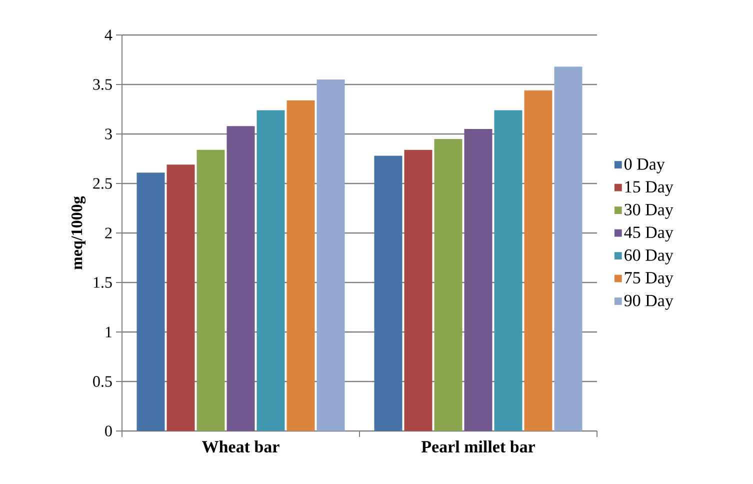  Describe the element at coordinates (649, 302) in the screenshot. I see `legend-label: 90 Day` at that location.